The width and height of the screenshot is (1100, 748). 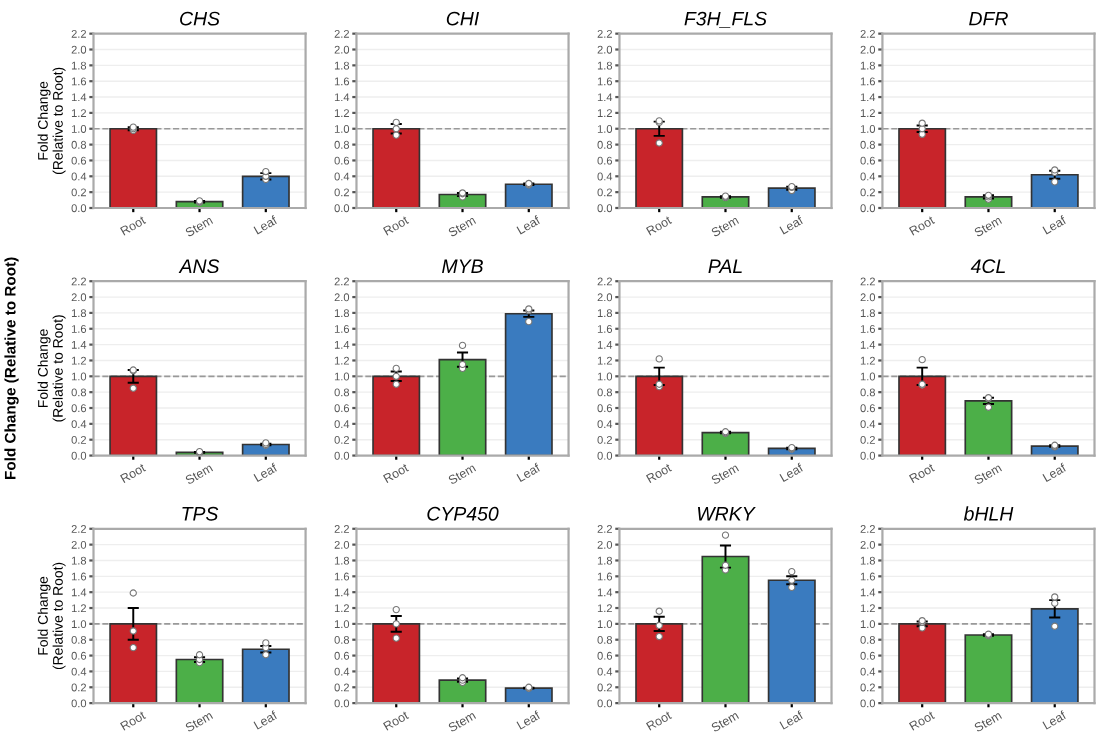 I want to click on chart-title: 4CL, so click(x=987, y=266).